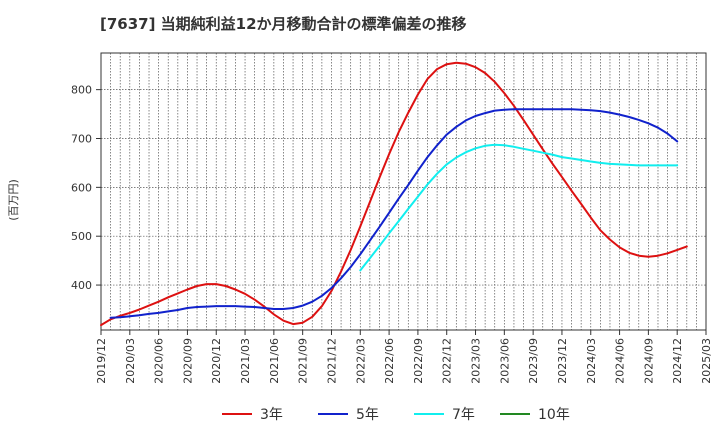 The height and width of the screenshot is (440, 720). I want to click on x-tick-label: 2023/12, so click(562, 361).